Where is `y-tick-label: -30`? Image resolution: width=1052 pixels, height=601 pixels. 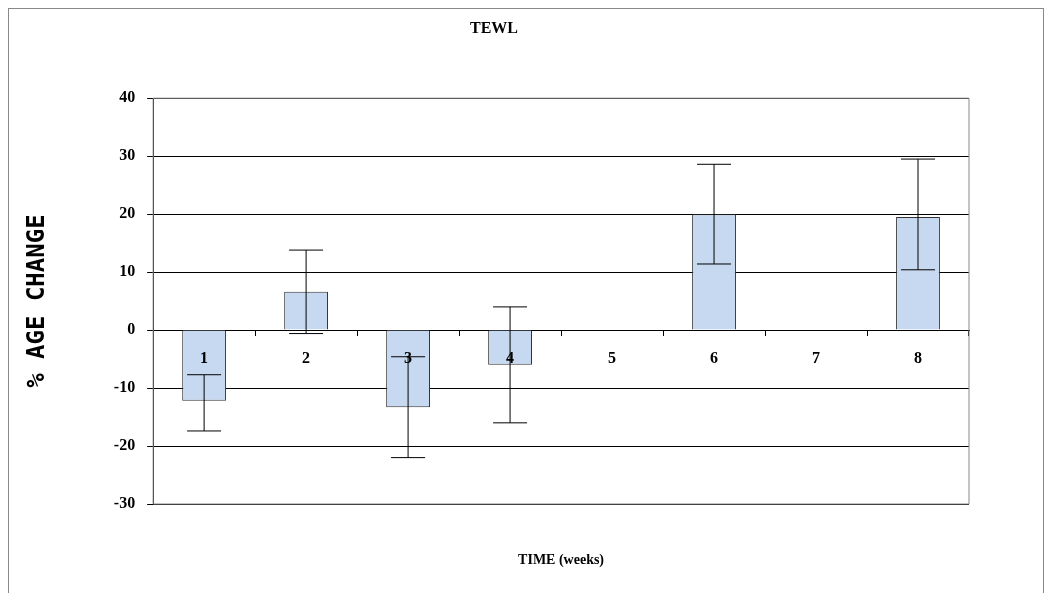 y-tick-label: -30 is located at coordinates (124, 503).